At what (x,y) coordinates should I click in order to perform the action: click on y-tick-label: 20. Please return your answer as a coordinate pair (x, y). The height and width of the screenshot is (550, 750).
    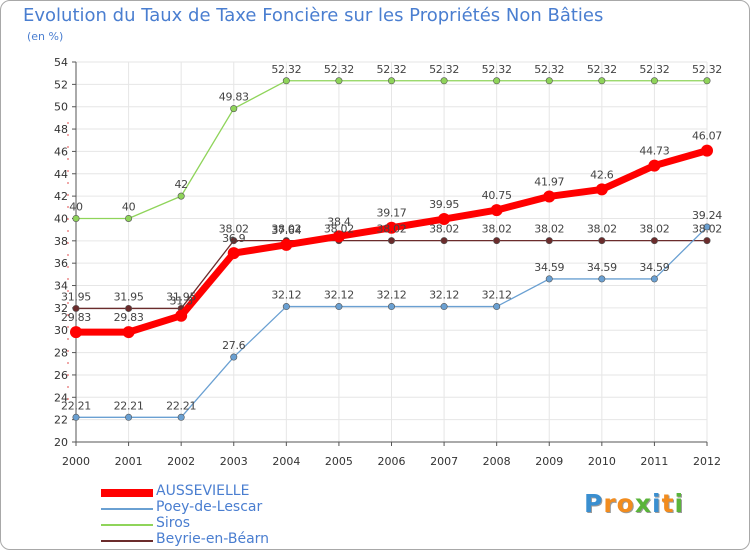
    Looking at the image, I should click on (61, 442).